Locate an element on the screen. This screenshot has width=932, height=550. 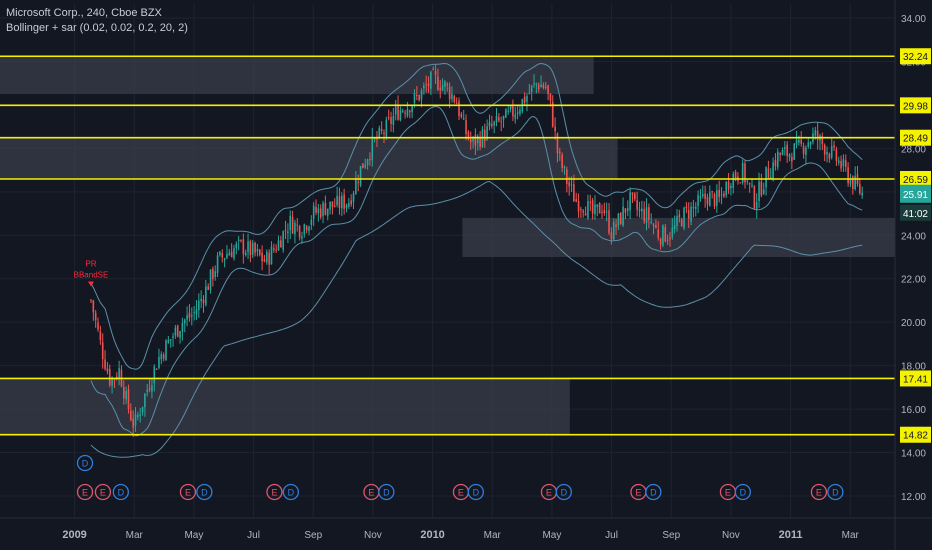
level-label: 17.41 is located at coordinates (915, 379).